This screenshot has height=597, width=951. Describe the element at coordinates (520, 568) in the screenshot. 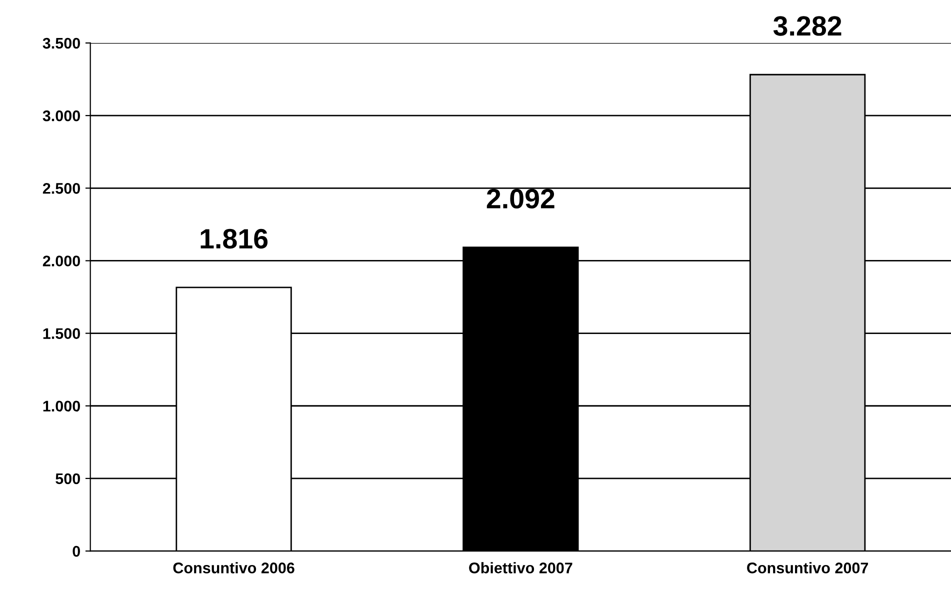

I see `x-tick-label: Obiettivo 2007` at that location.